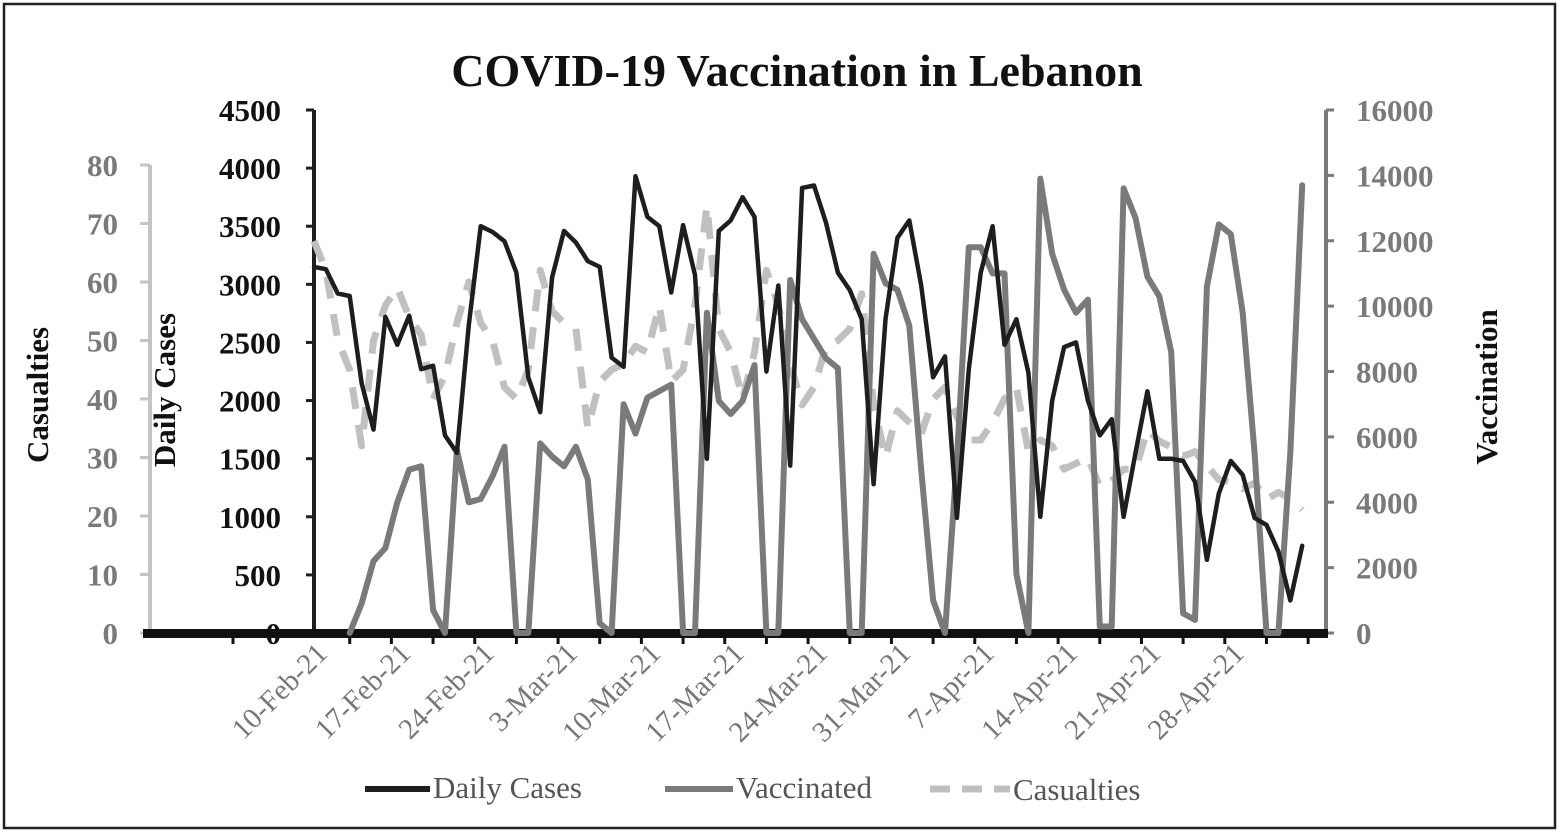 The image size is (1560, 832). I want to click on vaccination-tick-label: 4000, so click(1387, 502).